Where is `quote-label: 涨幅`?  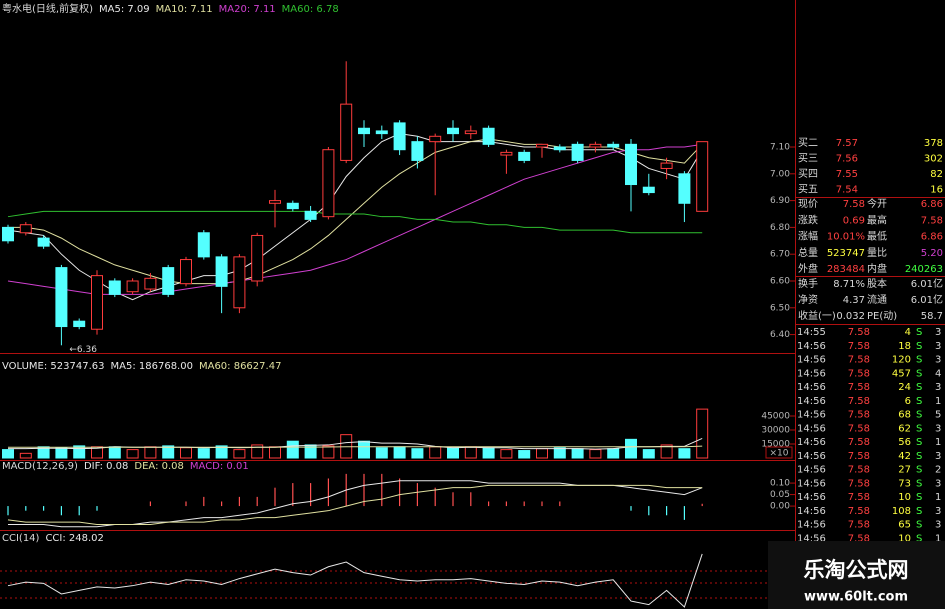
quote-label: 涨幅 is located at coordinates (808, 236).